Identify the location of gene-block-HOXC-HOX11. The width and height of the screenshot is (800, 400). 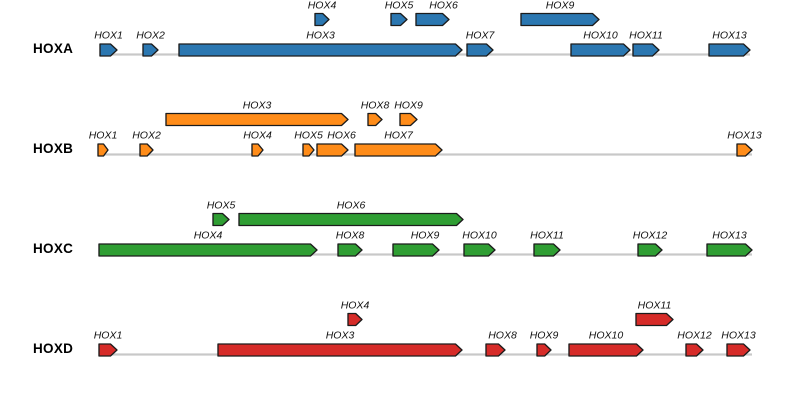
(547, 250).